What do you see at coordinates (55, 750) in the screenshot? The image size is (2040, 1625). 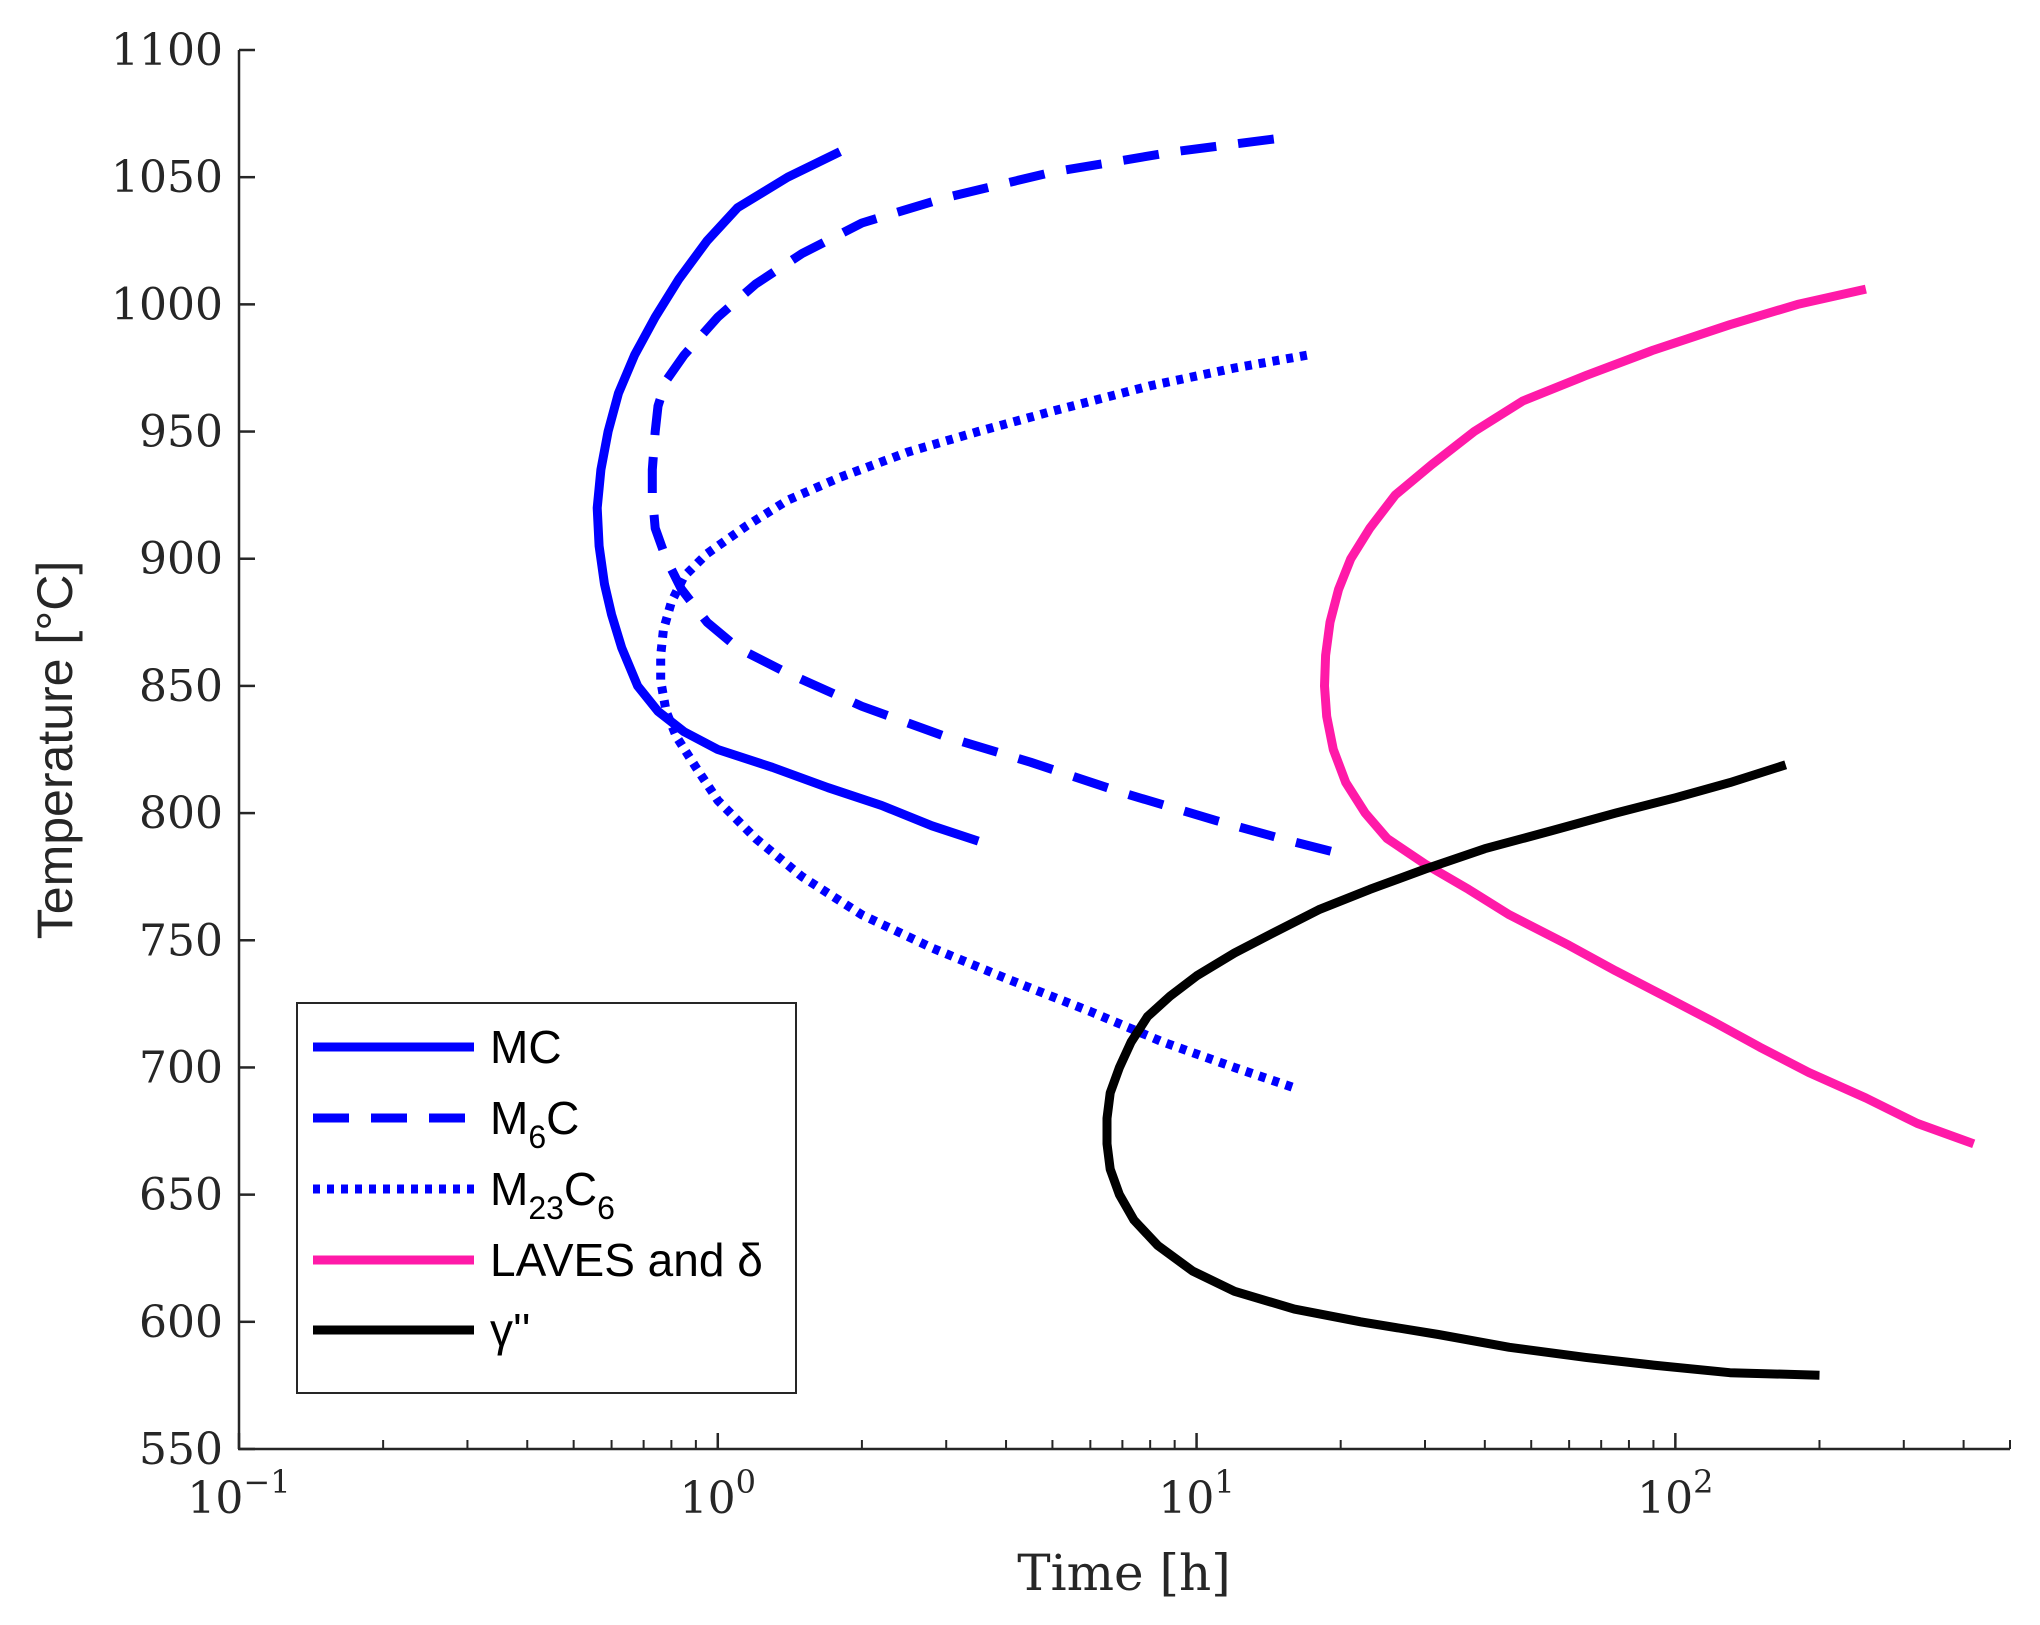 I see `y-axis-title: Temperature [°C]` at bounding box center [55, 750].